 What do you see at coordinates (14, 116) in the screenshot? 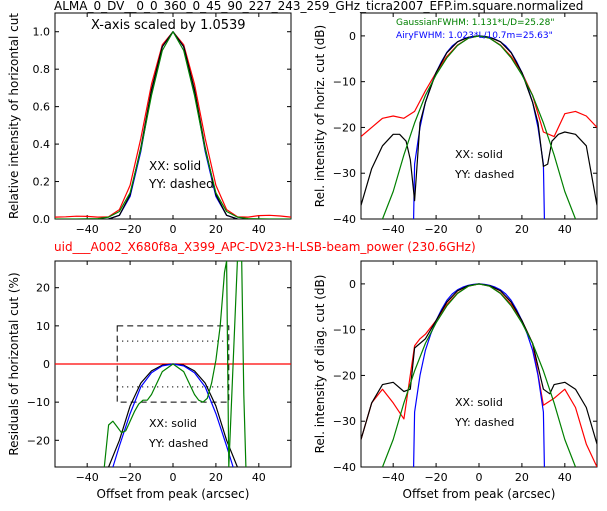
I see `y-axis-label: Relative intensity of horizontal cut` at bounding box center [14, 116].